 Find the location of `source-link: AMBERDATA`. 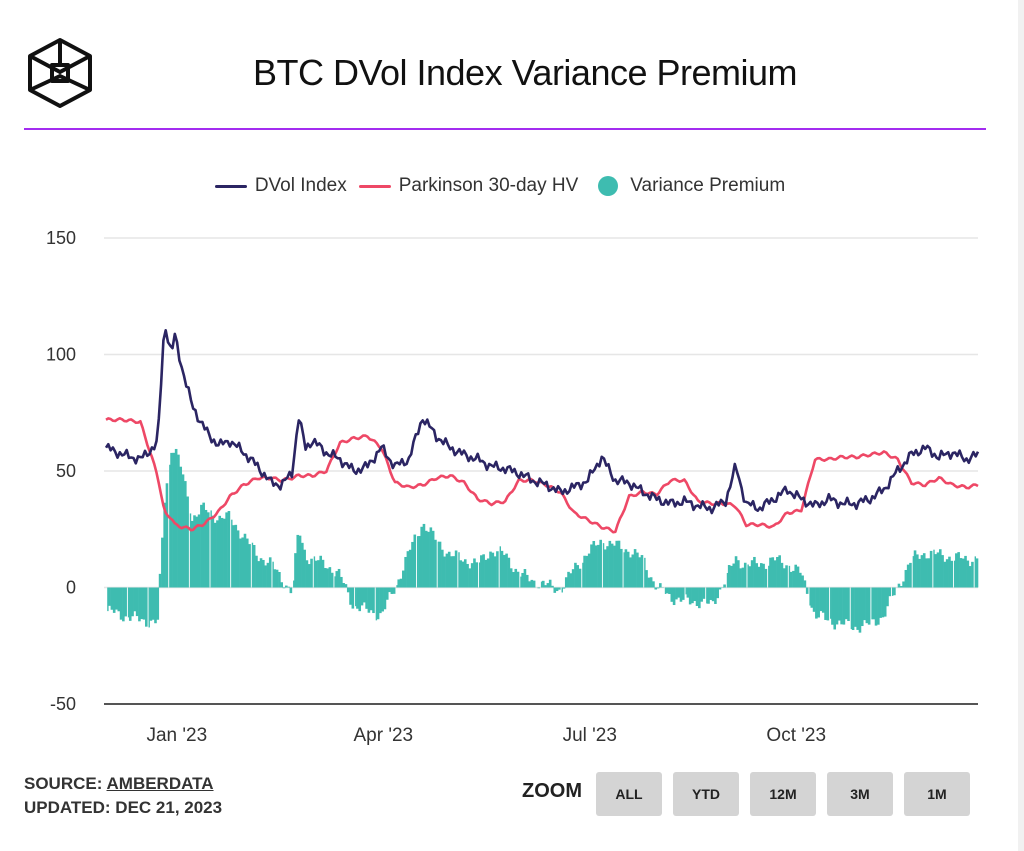

source-link: AMBERDATA is located at coordinates (160, 783).